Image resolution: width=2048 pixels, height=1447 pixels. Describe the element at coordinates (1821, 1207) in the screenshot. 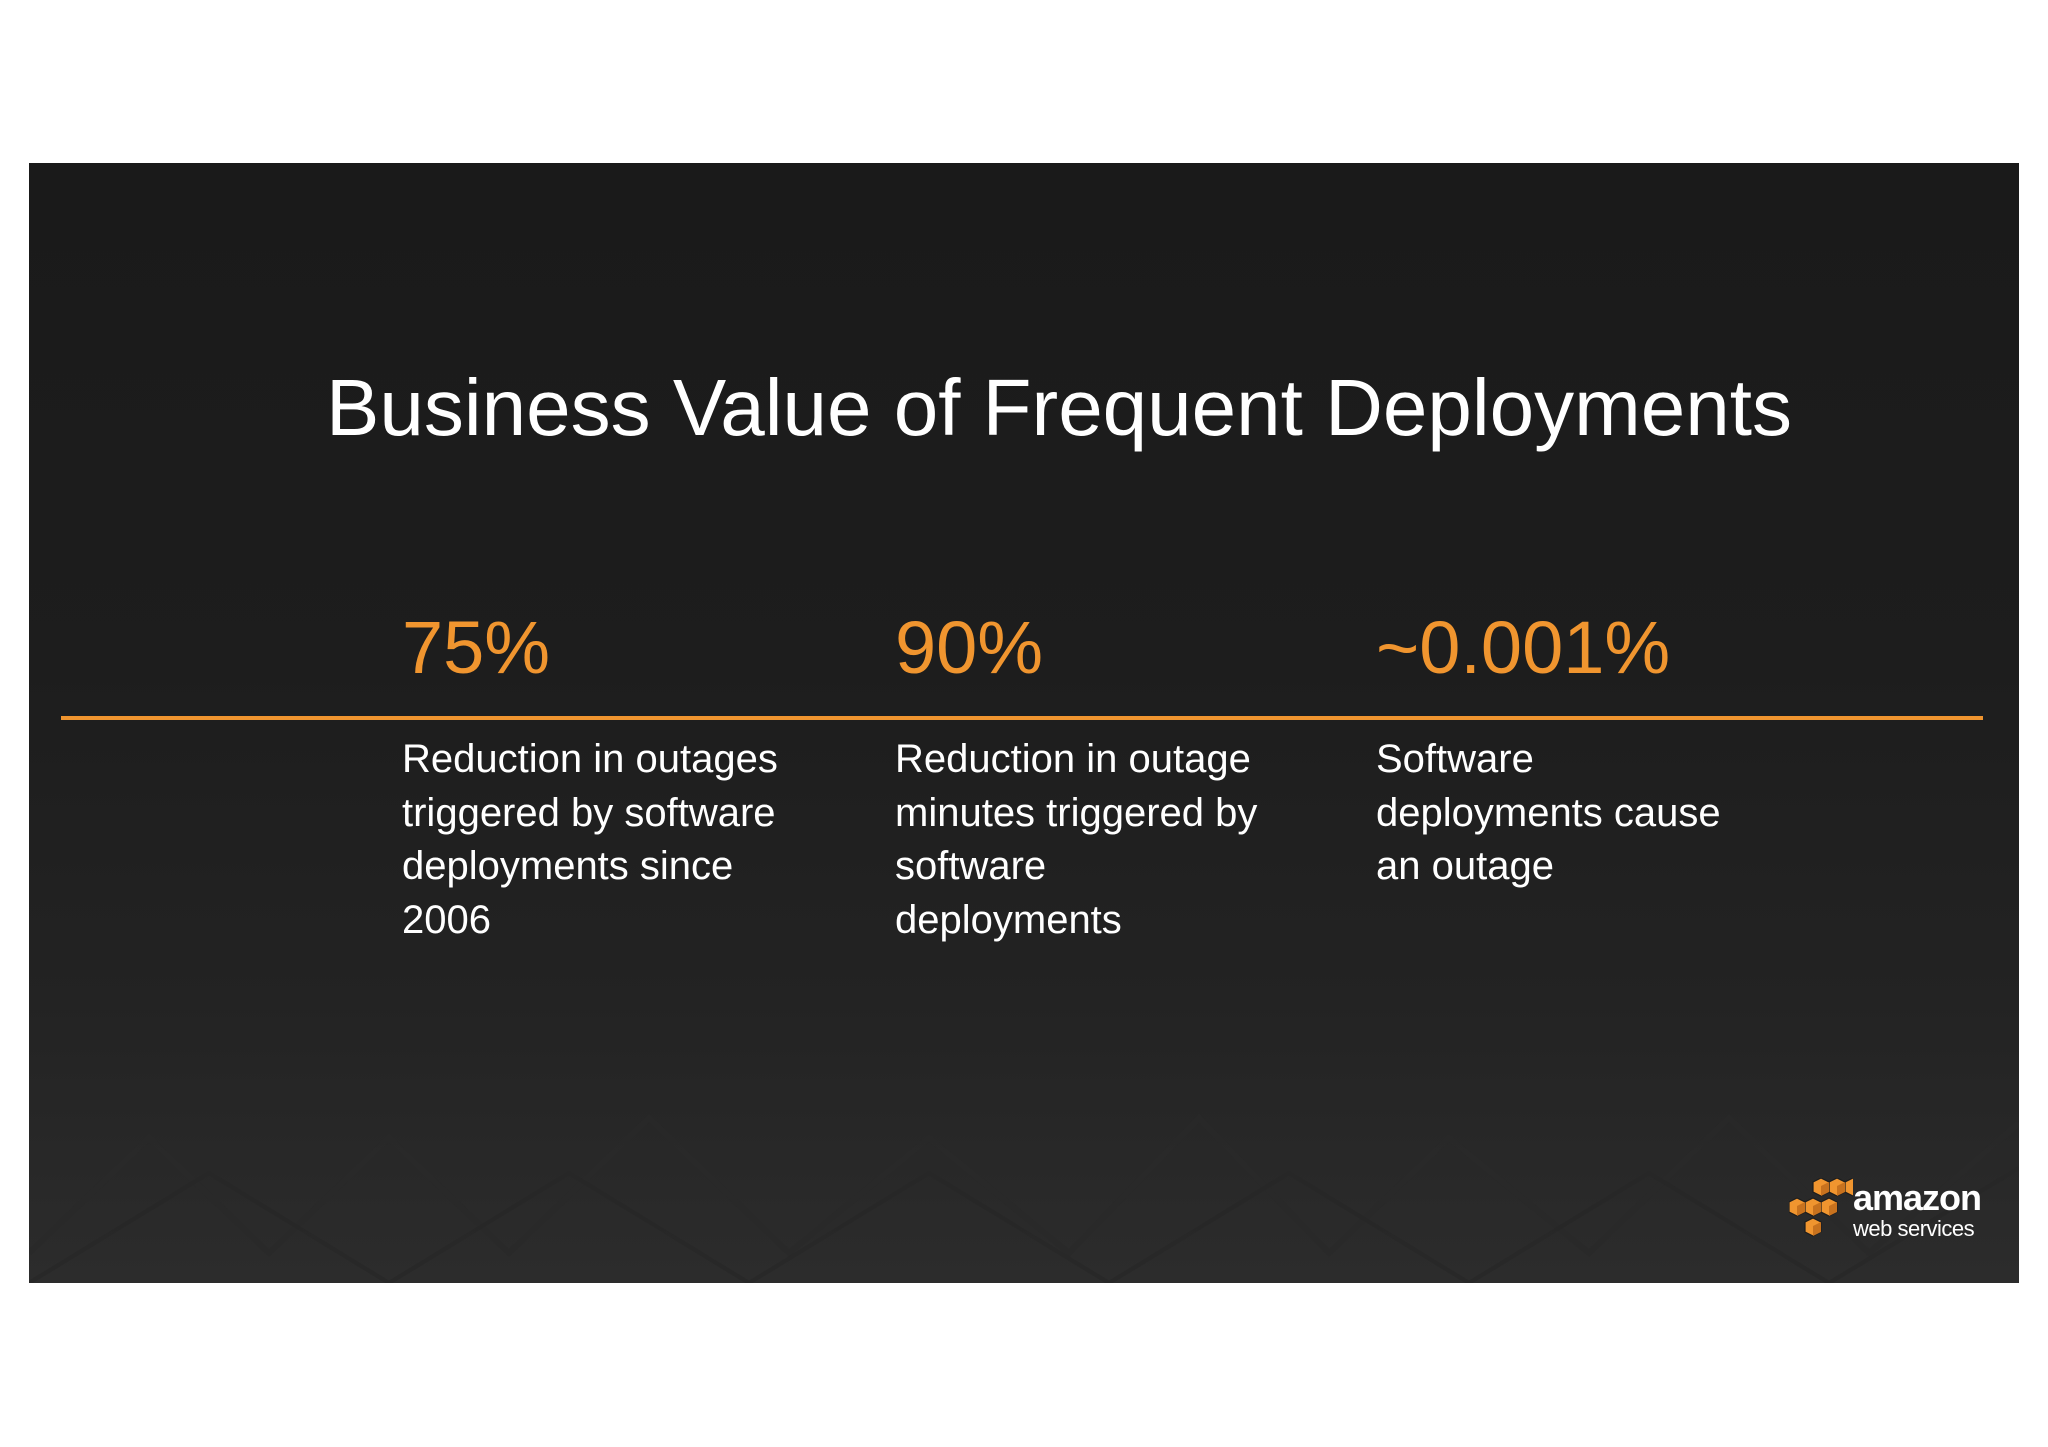

I see `aws-cubes-logo-icon` at that location.